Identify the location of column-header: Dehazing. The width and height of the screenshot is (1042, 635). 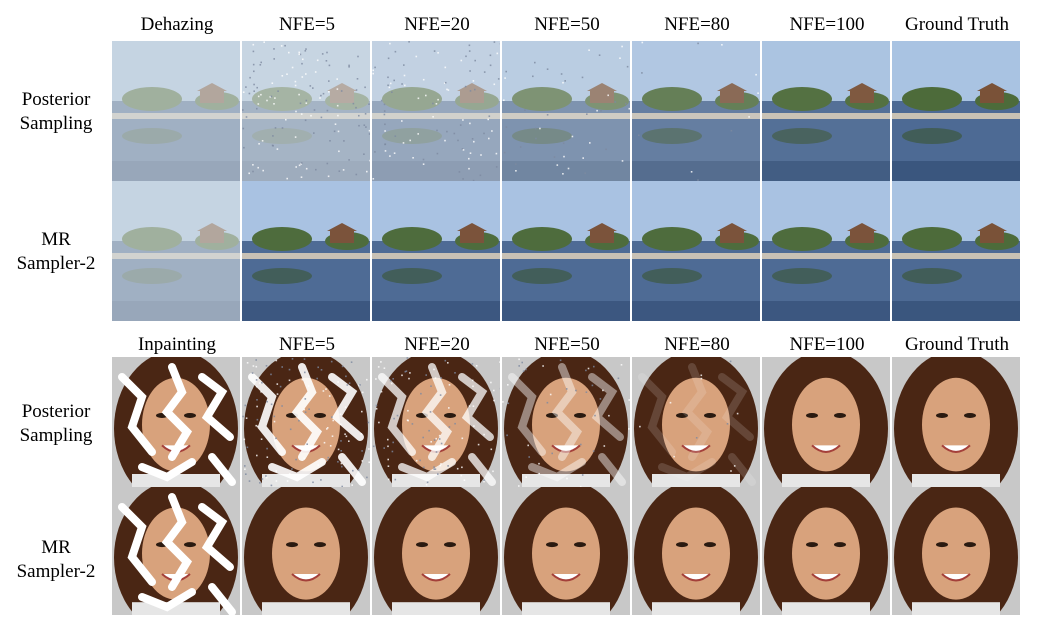
(177, 24).